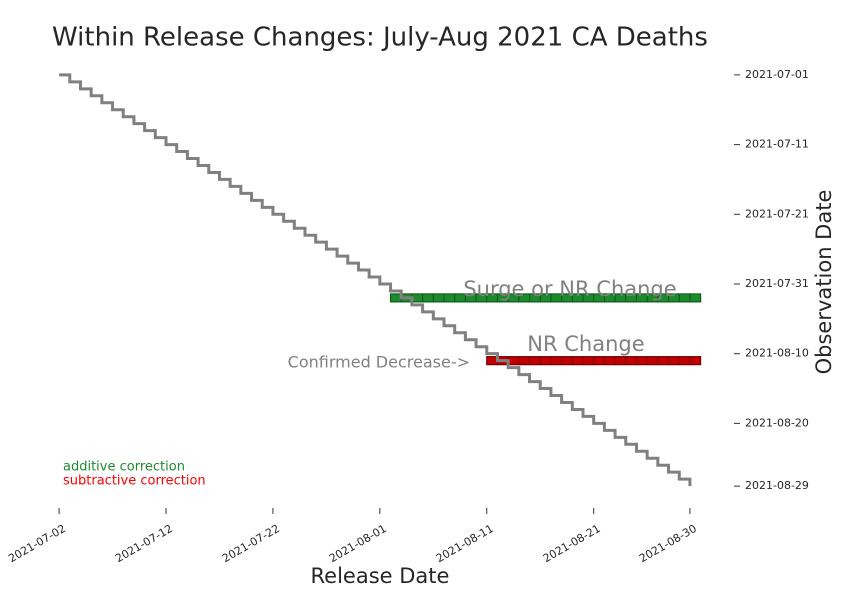  Describe the element at coordinates (777, 213) in the screenshot. I see `y-tick-label: 2021-07-21` at that location.